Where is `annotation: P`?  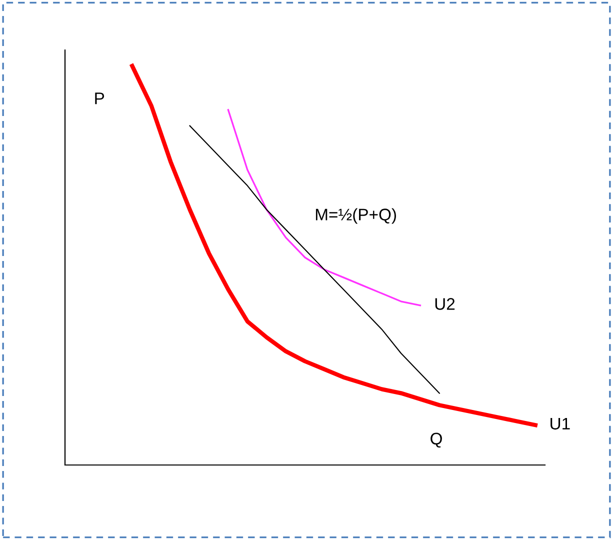
annotation: P is located at coordinates (99, 98).